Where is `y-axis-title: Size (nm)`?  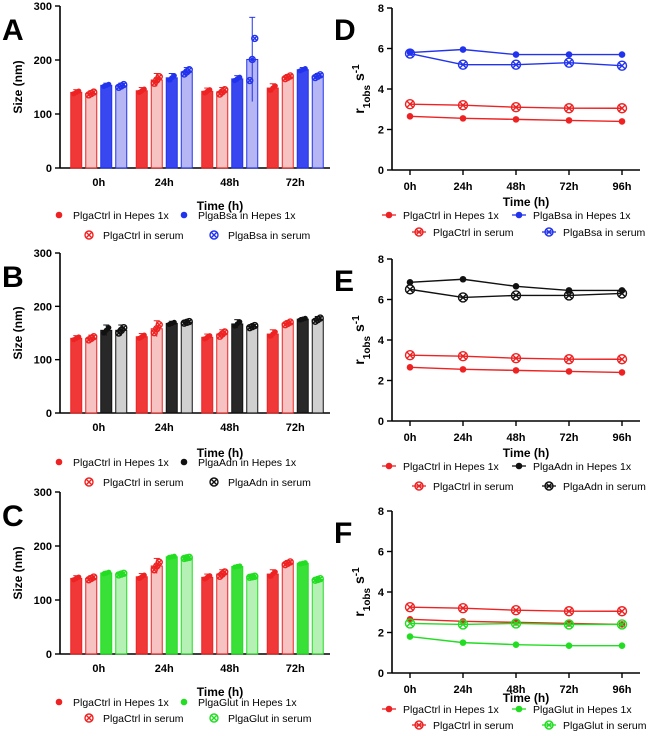 y-axis-title: Size (nm) is located at coordinates (18, 572).